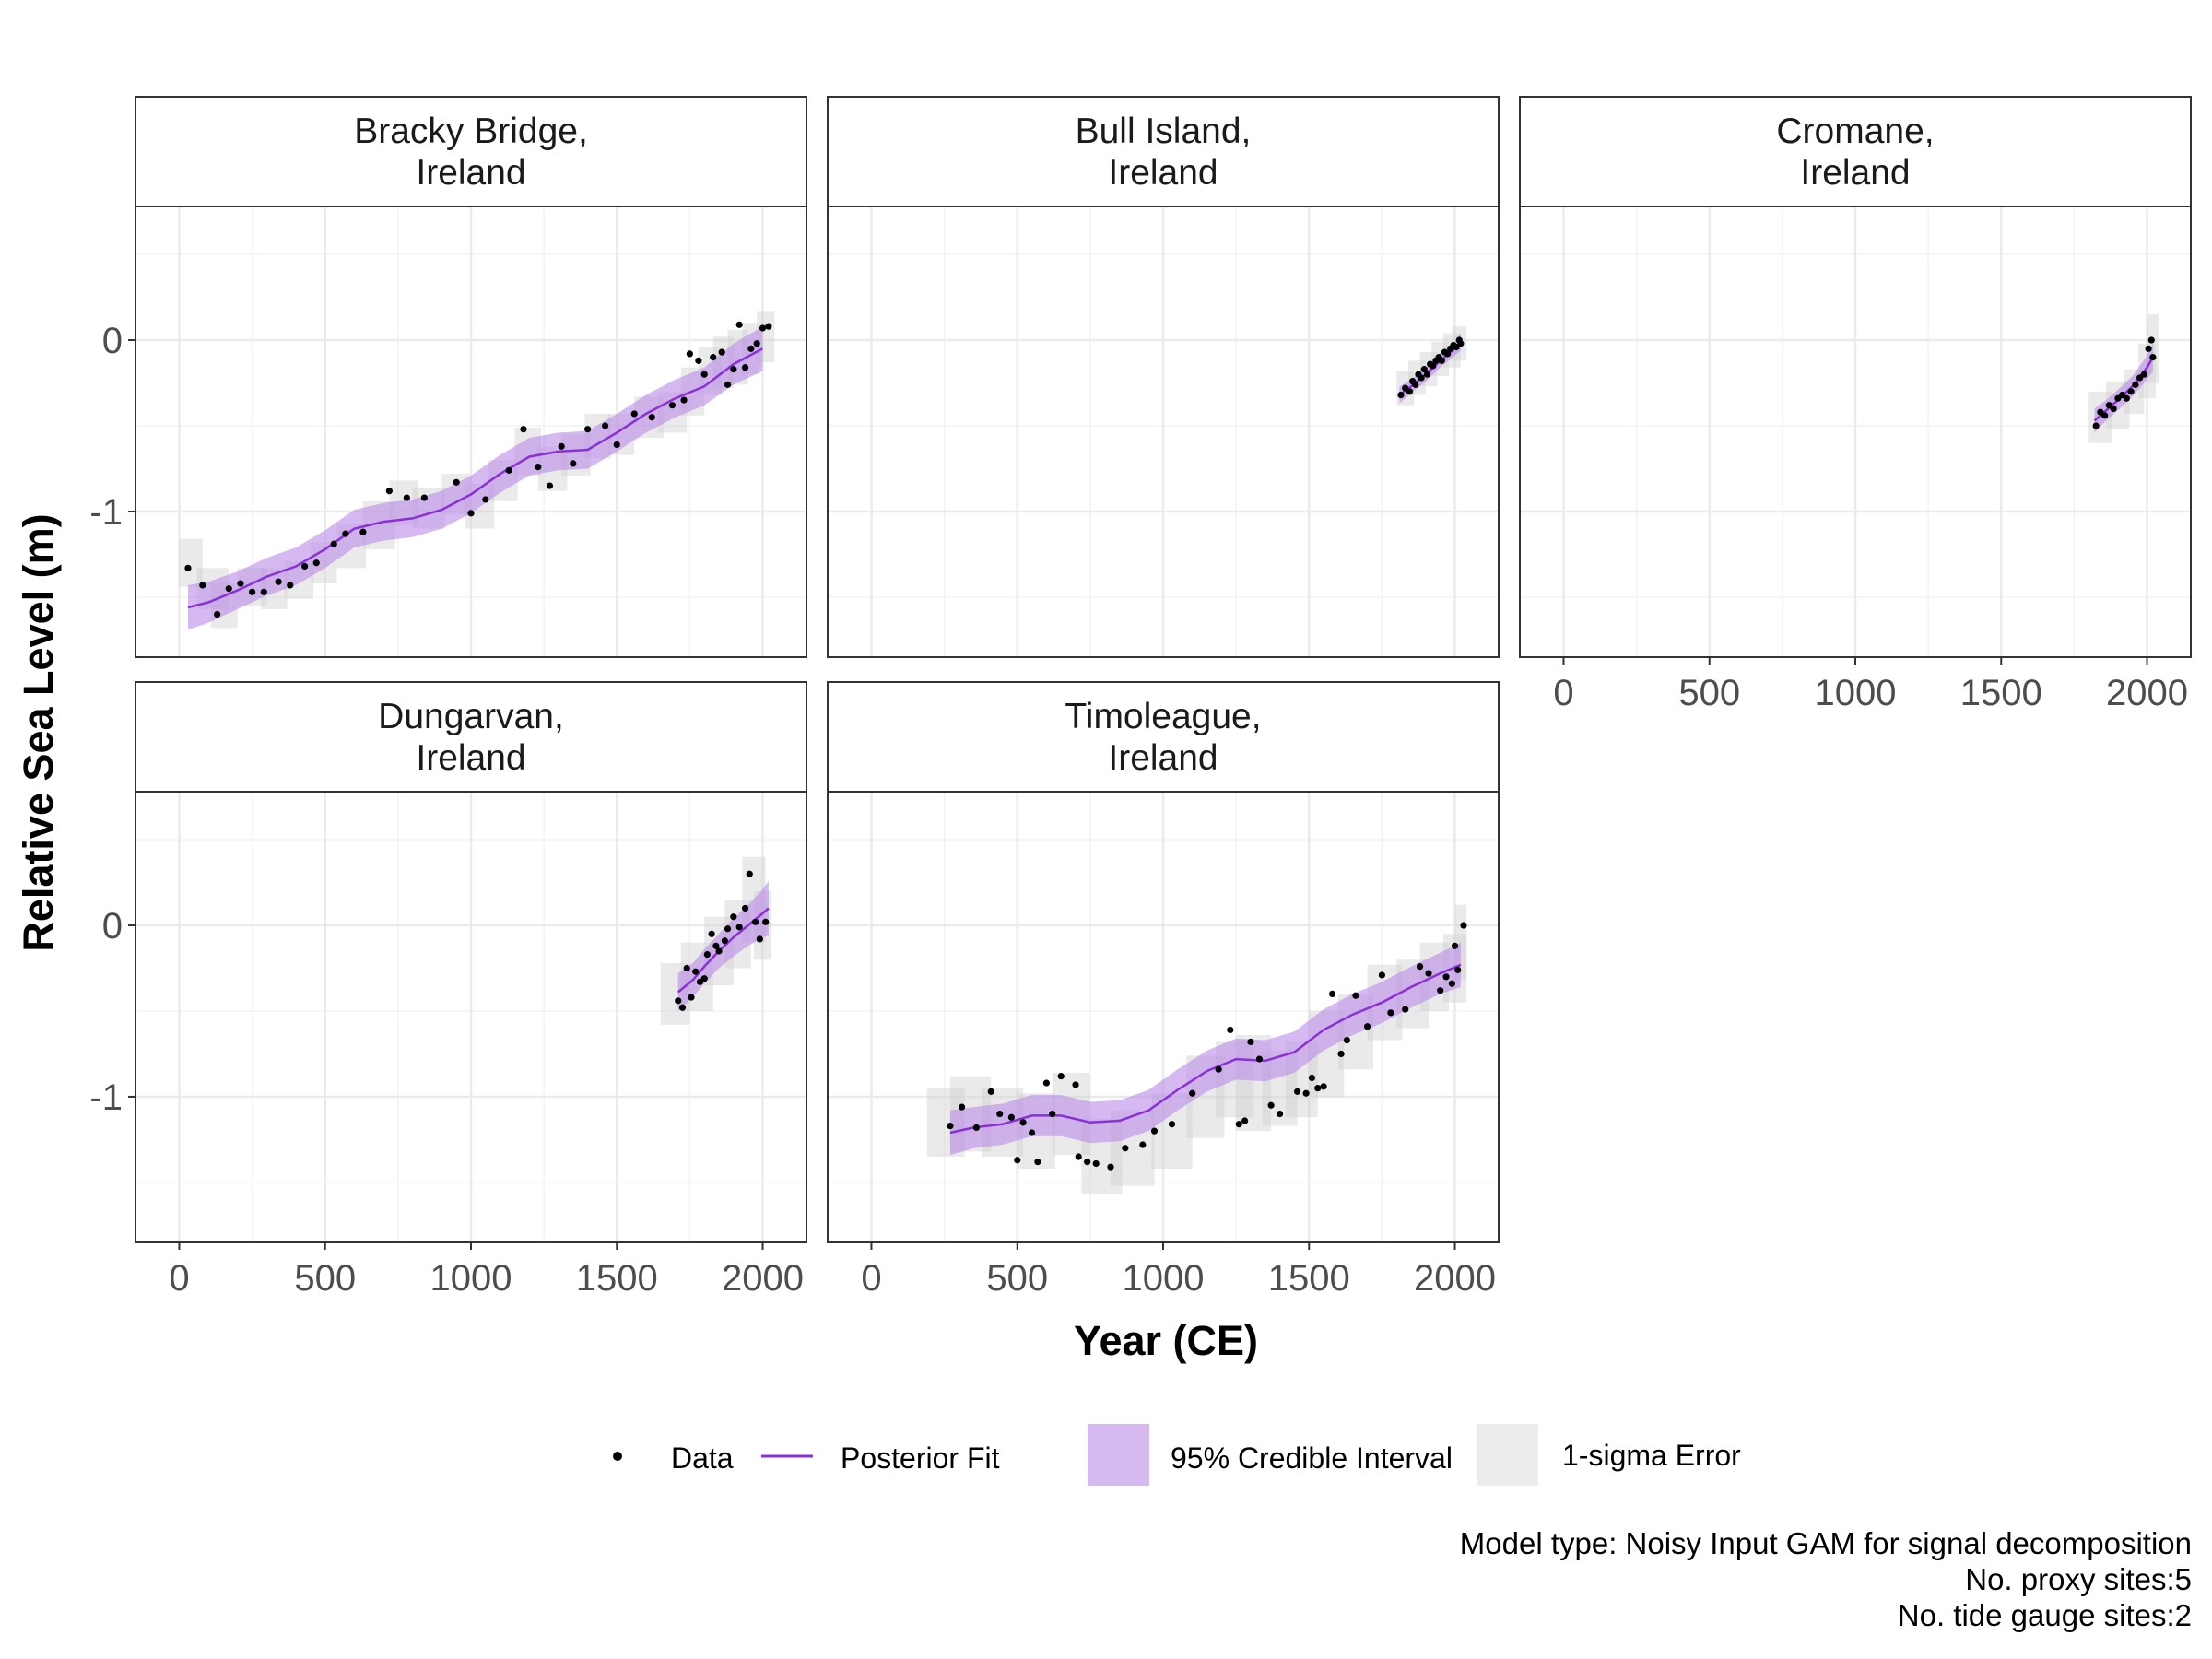 The width and height of the screenshot is (2212, 1659). I want to click on legend-data-label: Data, so click(702, 1458).